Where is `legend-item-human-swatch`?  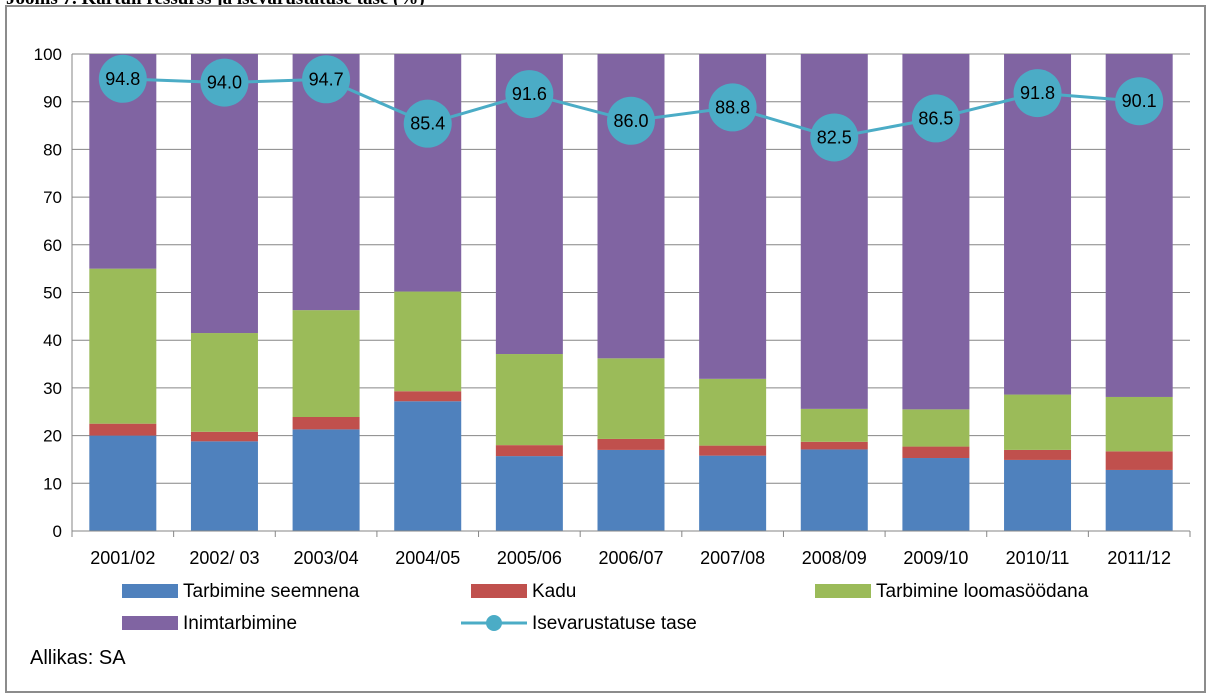
legend-item-human-swatch is located at coordinates (150, 623).